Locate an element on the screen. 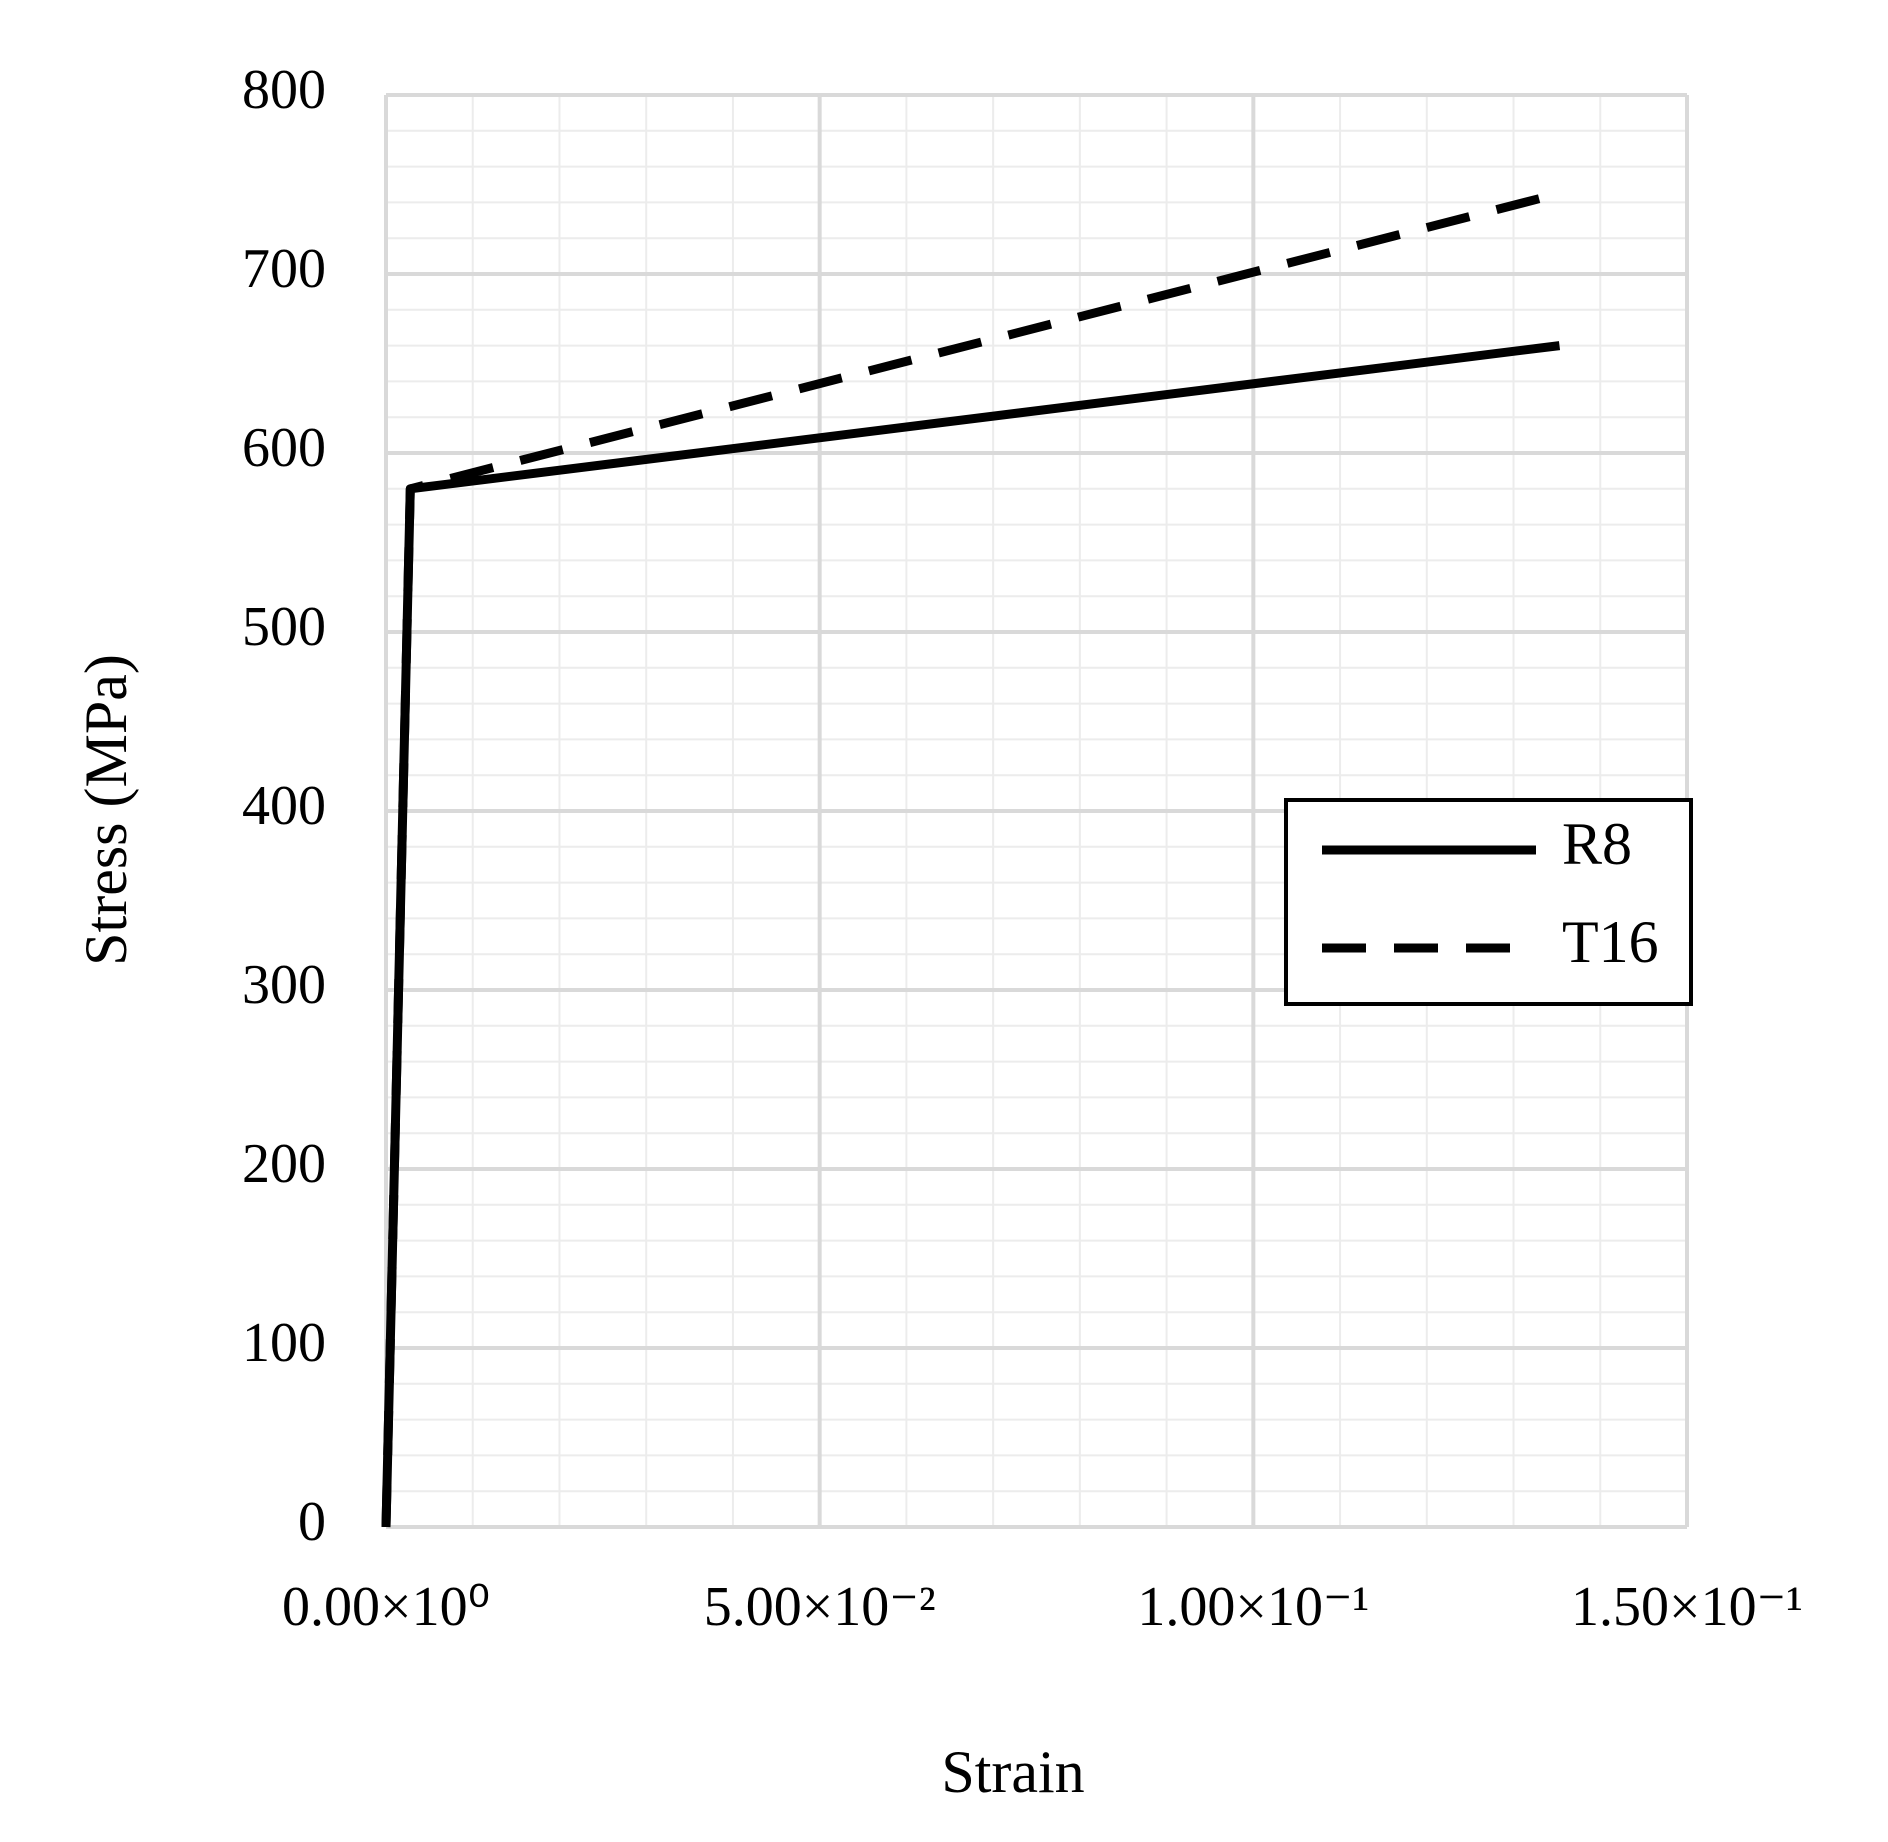 The image size is (1888, 1842). y-tick-label: 300 is located at coordinates (284, 985).